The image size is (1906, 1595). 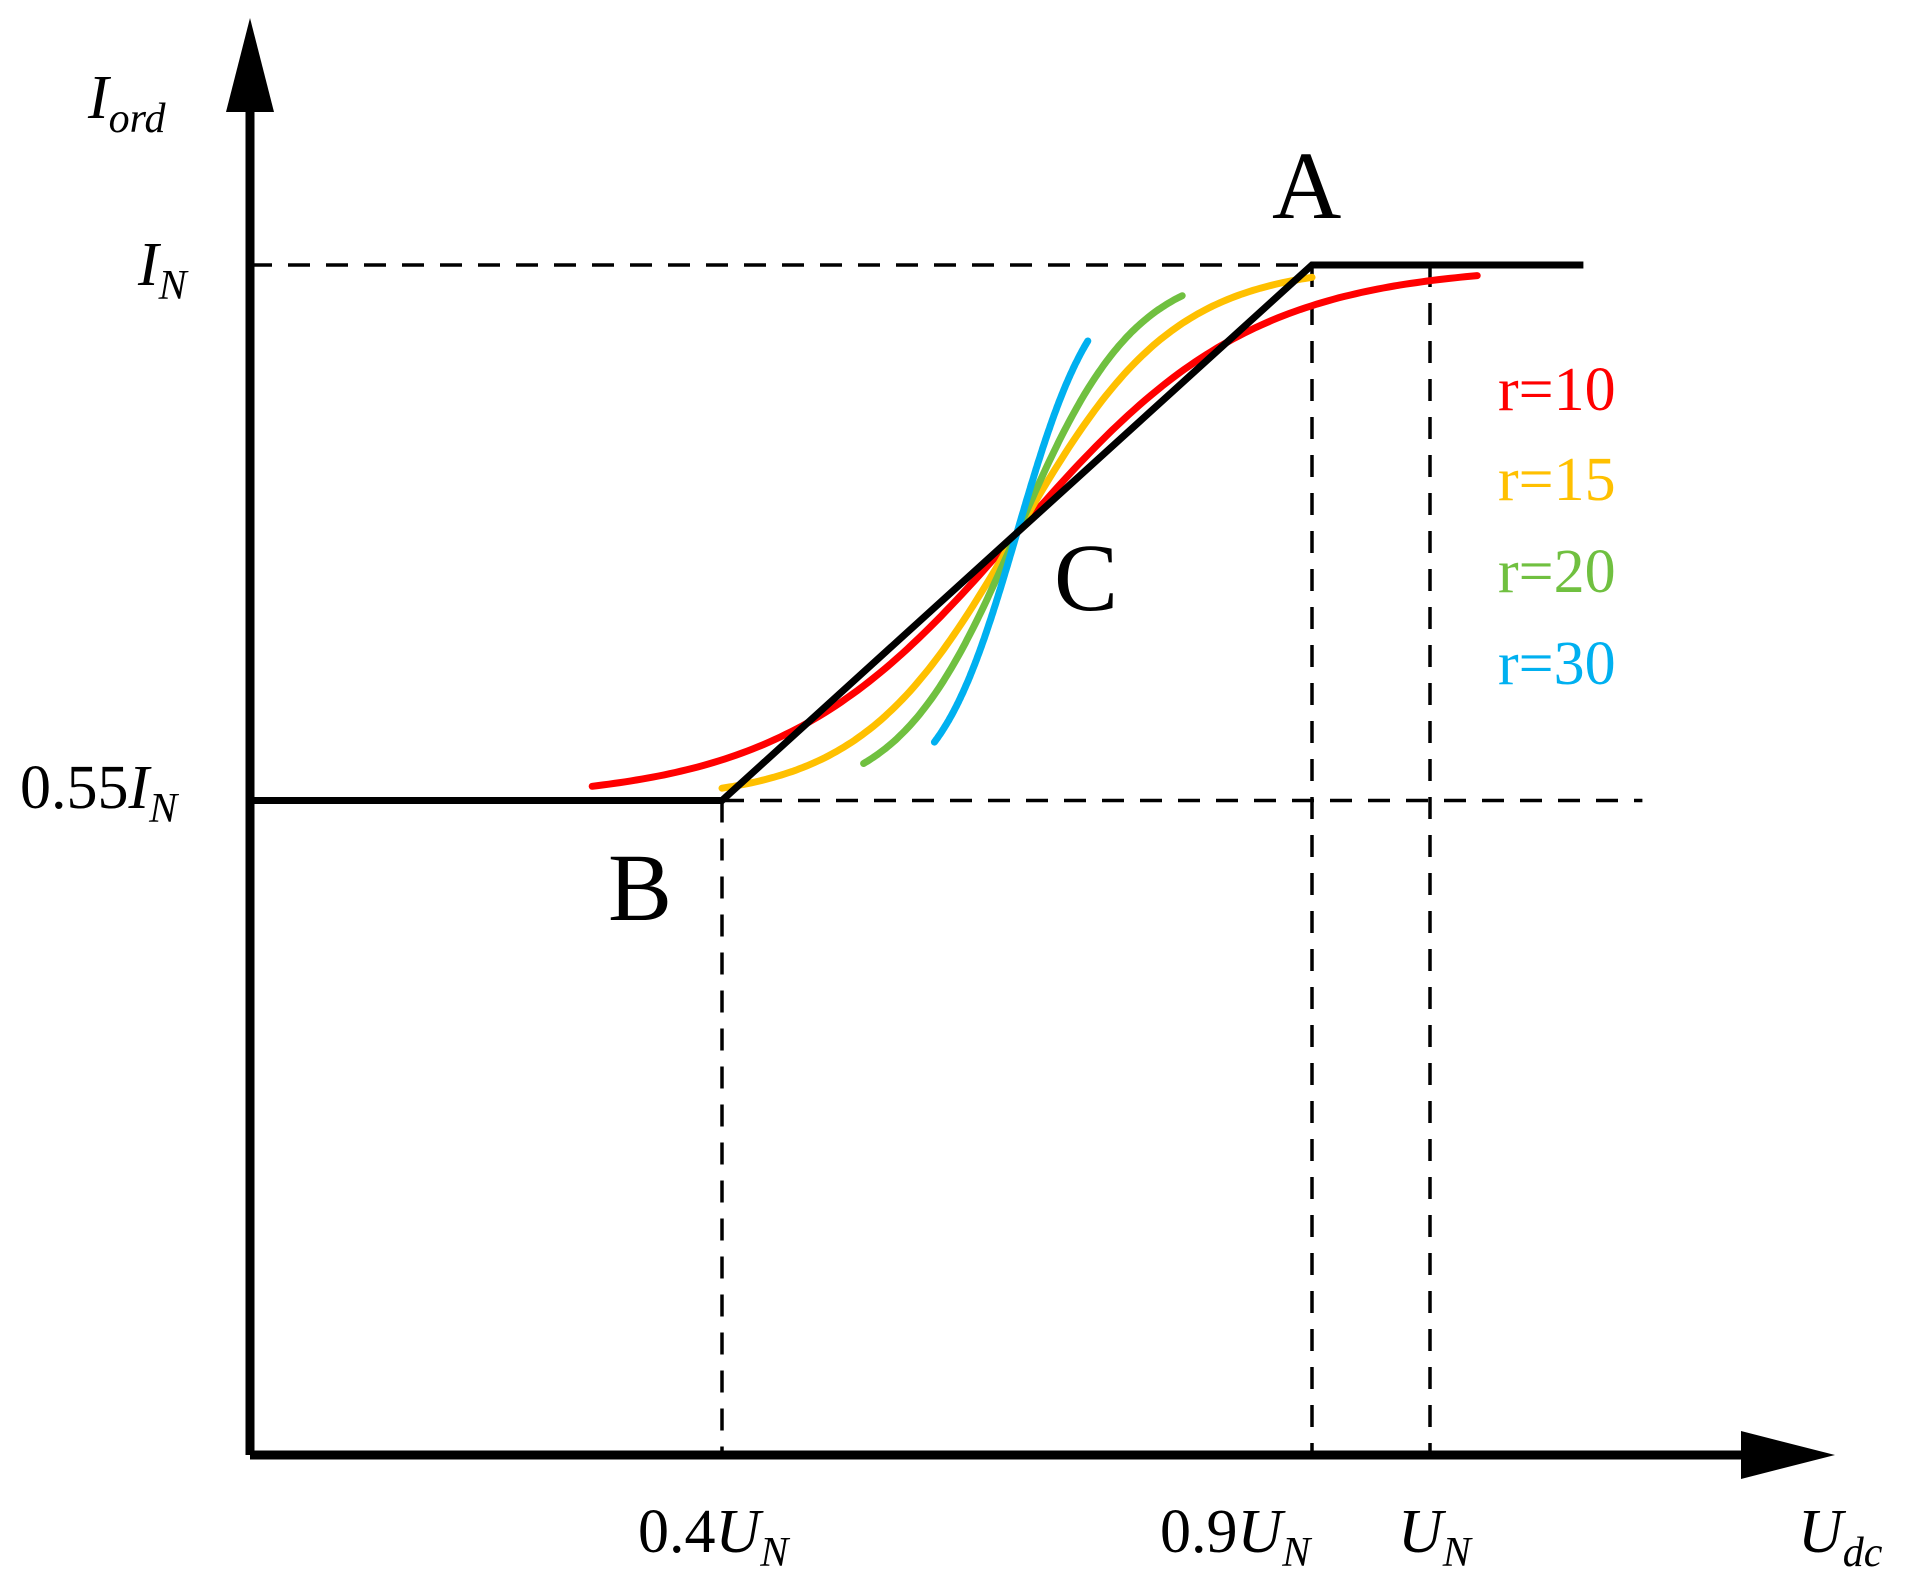 I want to click on x-tick-label: UN, so click(x=1435, y=1537).